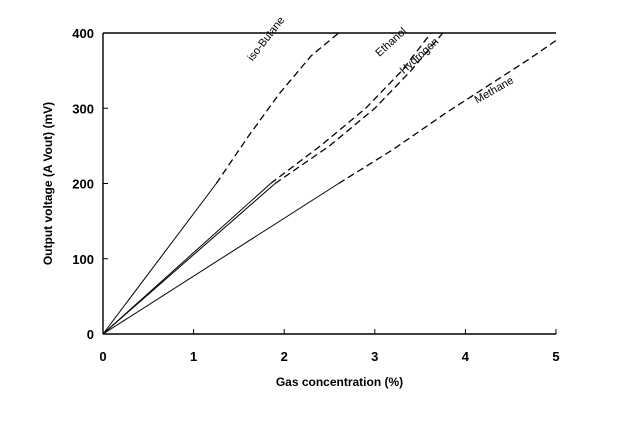 The height and width of the screenshot is (422, 628). Describe the element at coordinates (102, 356) in the screenshot. I see `x-tick-label: 0` at that location.